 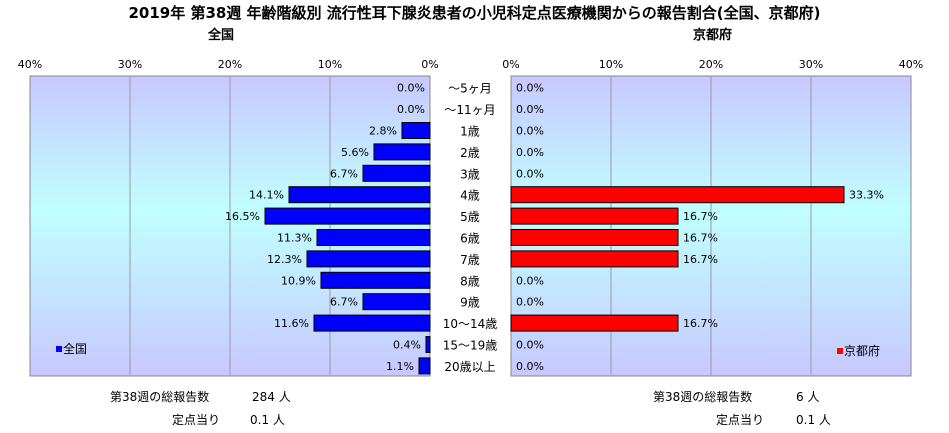 I want to click on left-value-label: 16.5%, so click(x=242, y=216).